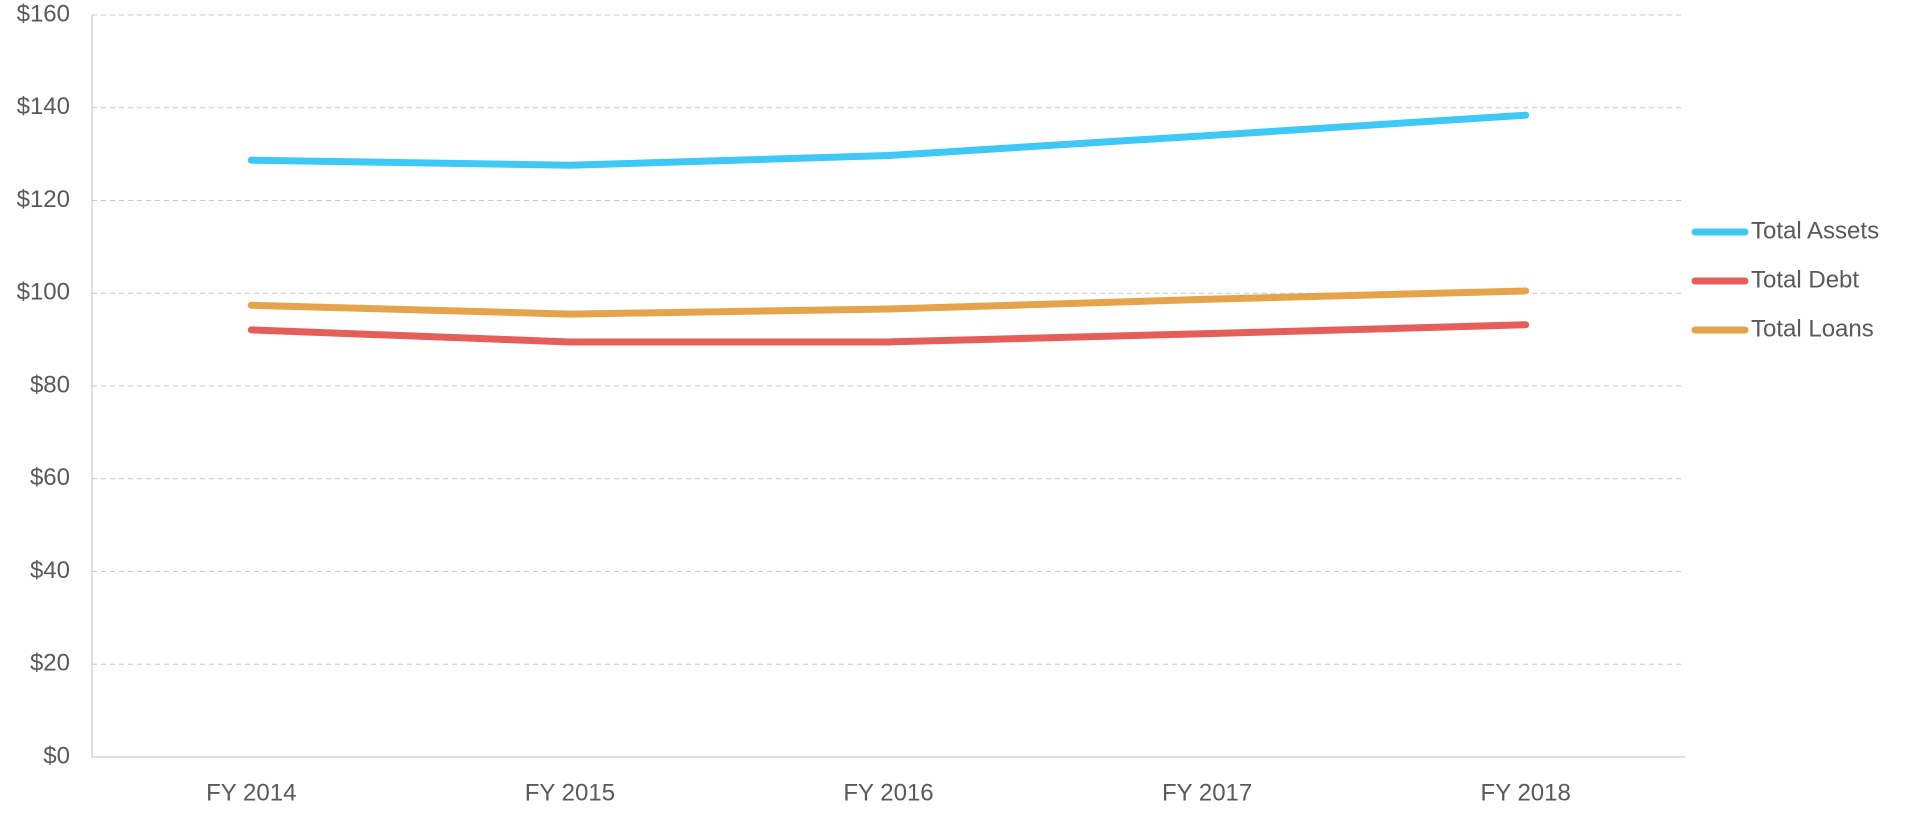 This screenshot has width=1915, height=814. What do you see at coordinates (1815, 230) in the screenshot?
I see `legend-label: Total Assets` at bounding box center [1815, 230].